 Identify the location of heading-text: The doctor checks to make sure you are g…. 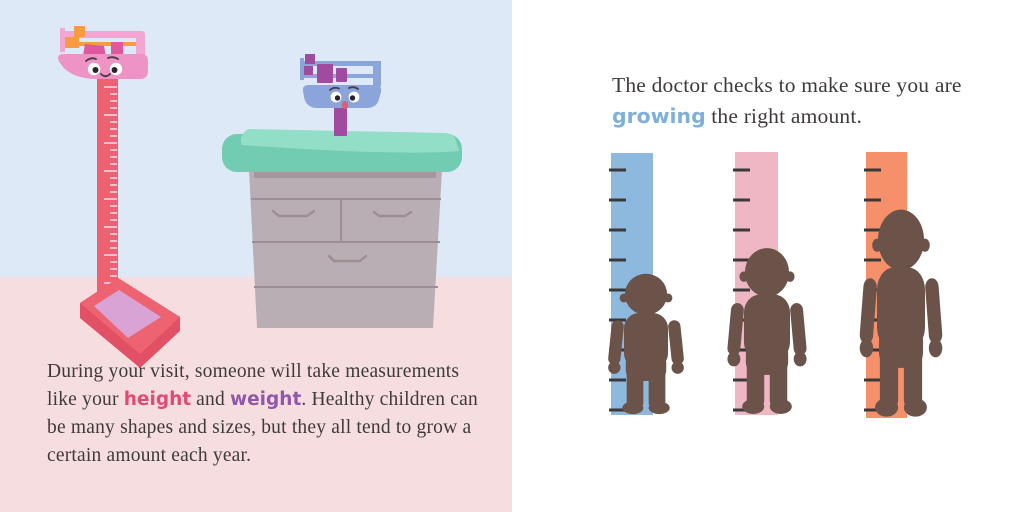
(792, 101).